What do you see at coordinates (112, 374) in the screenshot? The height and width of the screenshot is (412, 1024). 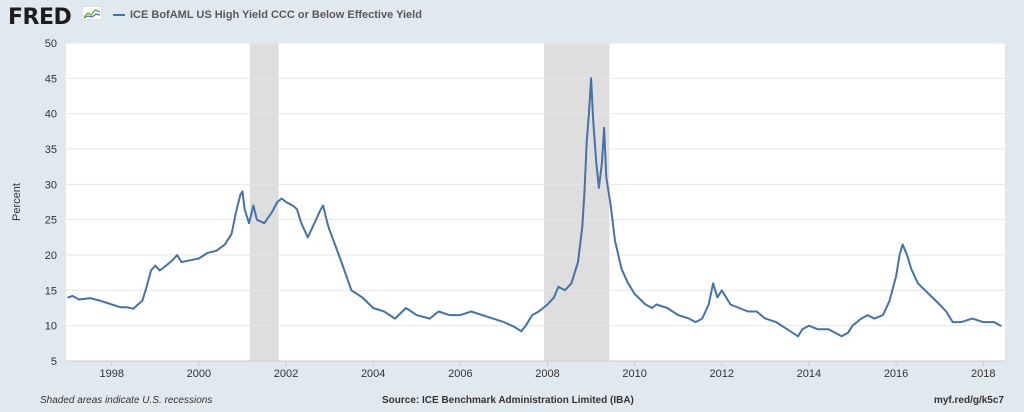 I see `x-tick-label-1998: 1998` at bounding box center [112, 374].